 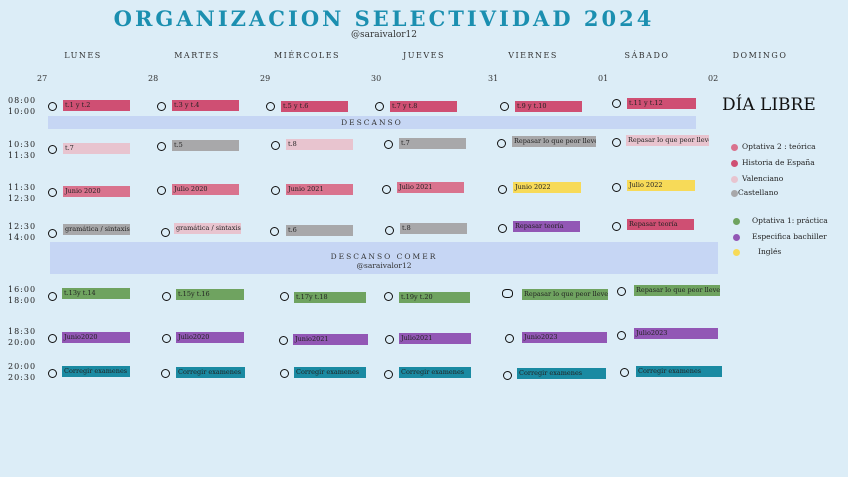 I want to click on legend-dot-practica, so click(x=736, y=221).